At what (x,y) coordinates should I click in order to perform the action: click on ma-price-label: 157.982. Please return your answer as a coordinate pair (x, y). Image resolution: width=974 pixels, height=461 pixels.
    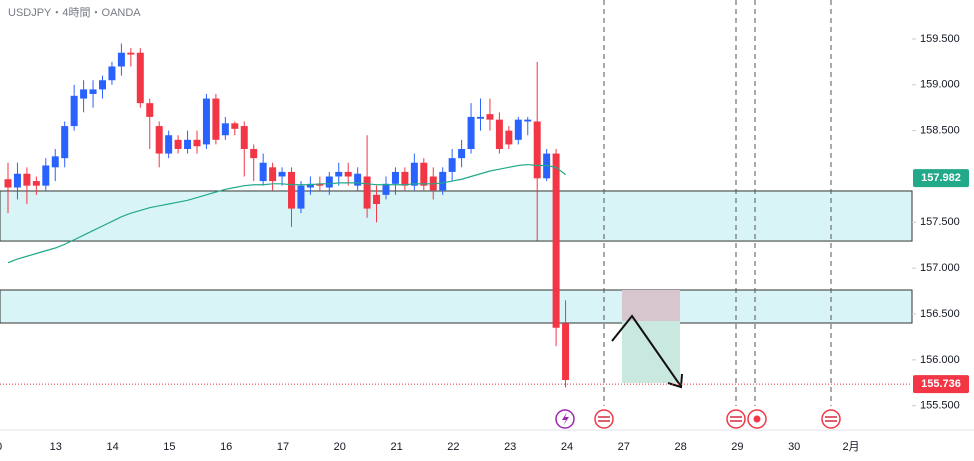
    Looking at the image, I should click on (941, 178).